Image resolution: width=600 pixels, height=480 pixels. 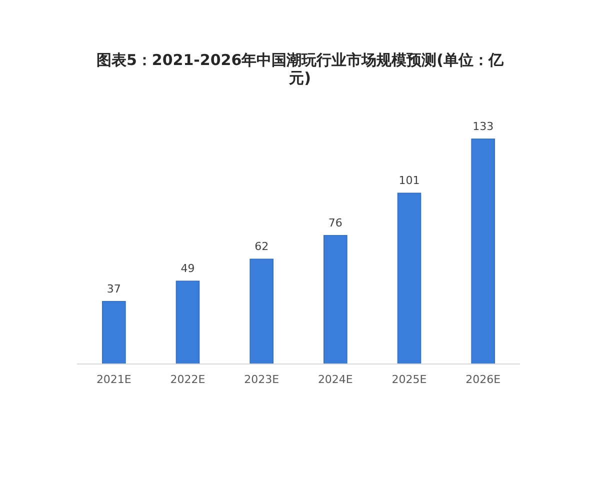 I want to click on data-label: 37, so click(x=113, y=289).